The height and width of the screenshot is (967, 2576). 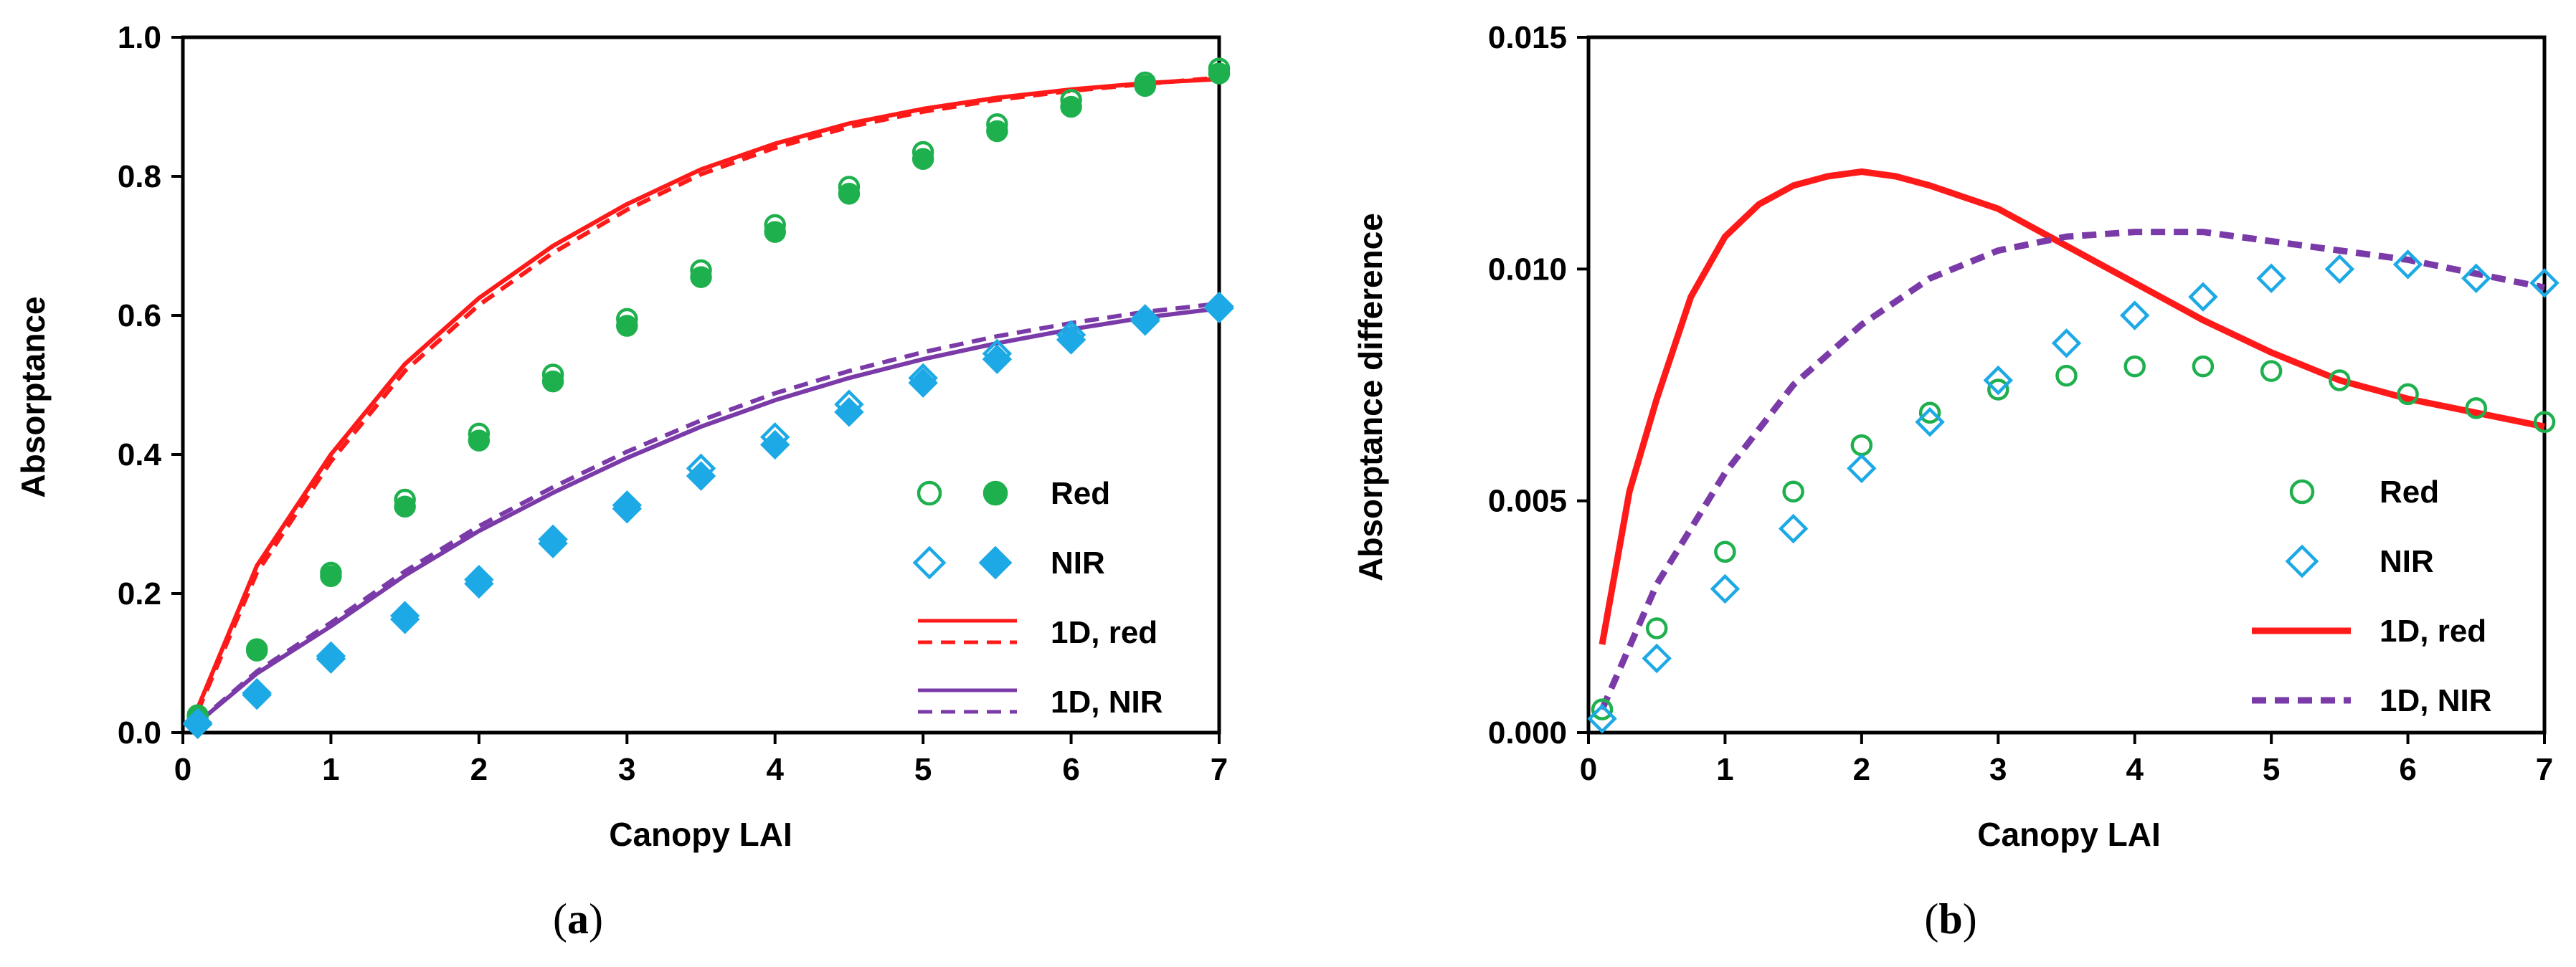 I want to click on panel-a-legend-label: 1D, NIR, so click(x=1106, y=702).